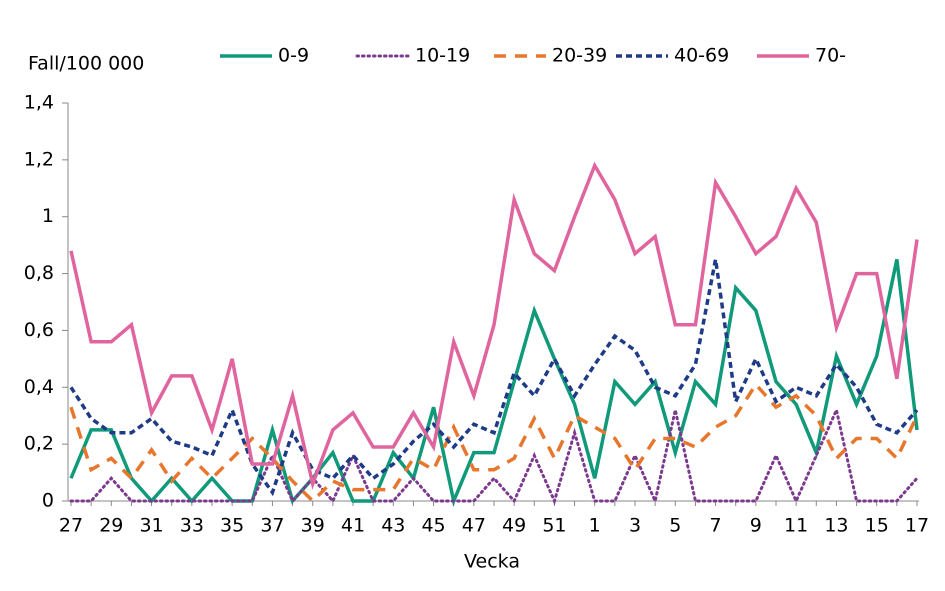  What do you see at coordinates (272, 526) in the screenshot?
I see `x-tick-label: 37` at bounding box center [272, 526].